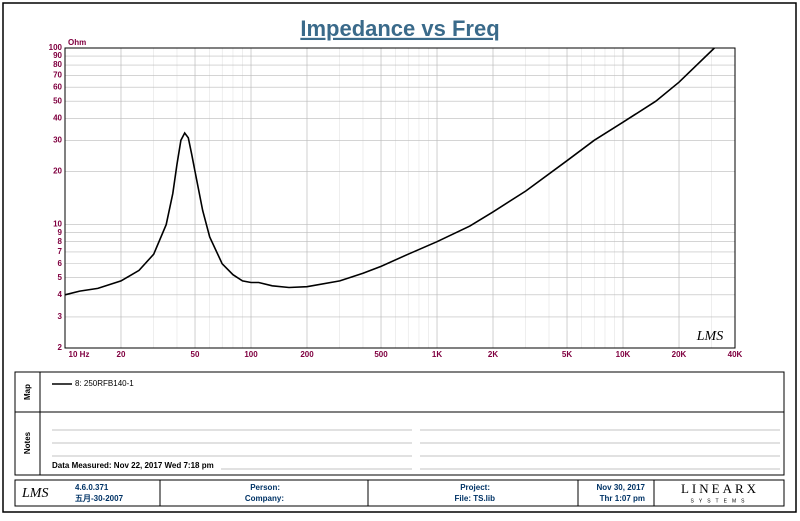  What do you see at coordinates (735, 354) in the screenshot?
I see `x-tick-label: 40K` at bounding box center [735, 354].